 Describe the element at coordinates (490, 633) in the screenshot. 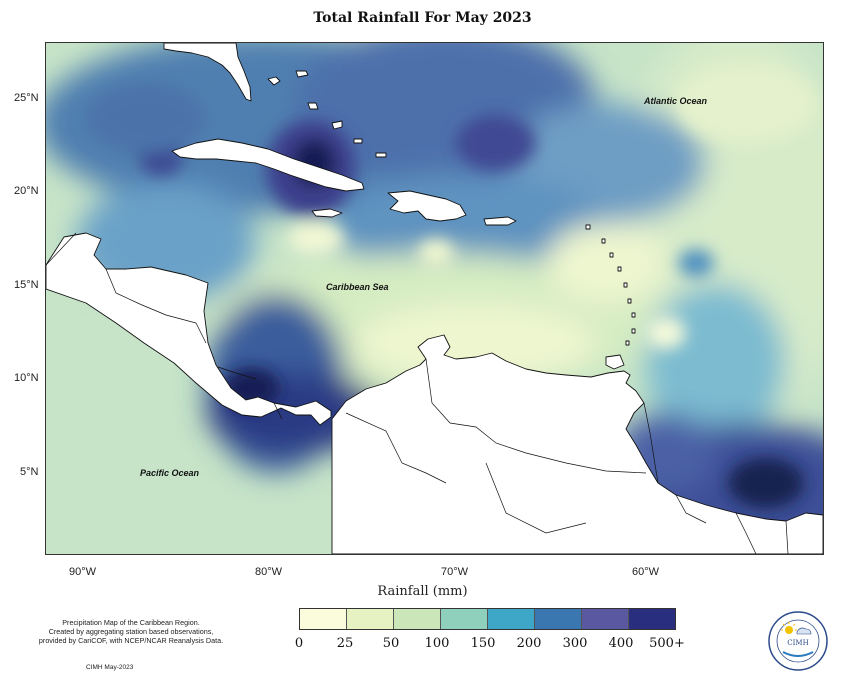

I see `rainfall-legend: 0 25 50 100 150 200 300 400 500+` at that location.